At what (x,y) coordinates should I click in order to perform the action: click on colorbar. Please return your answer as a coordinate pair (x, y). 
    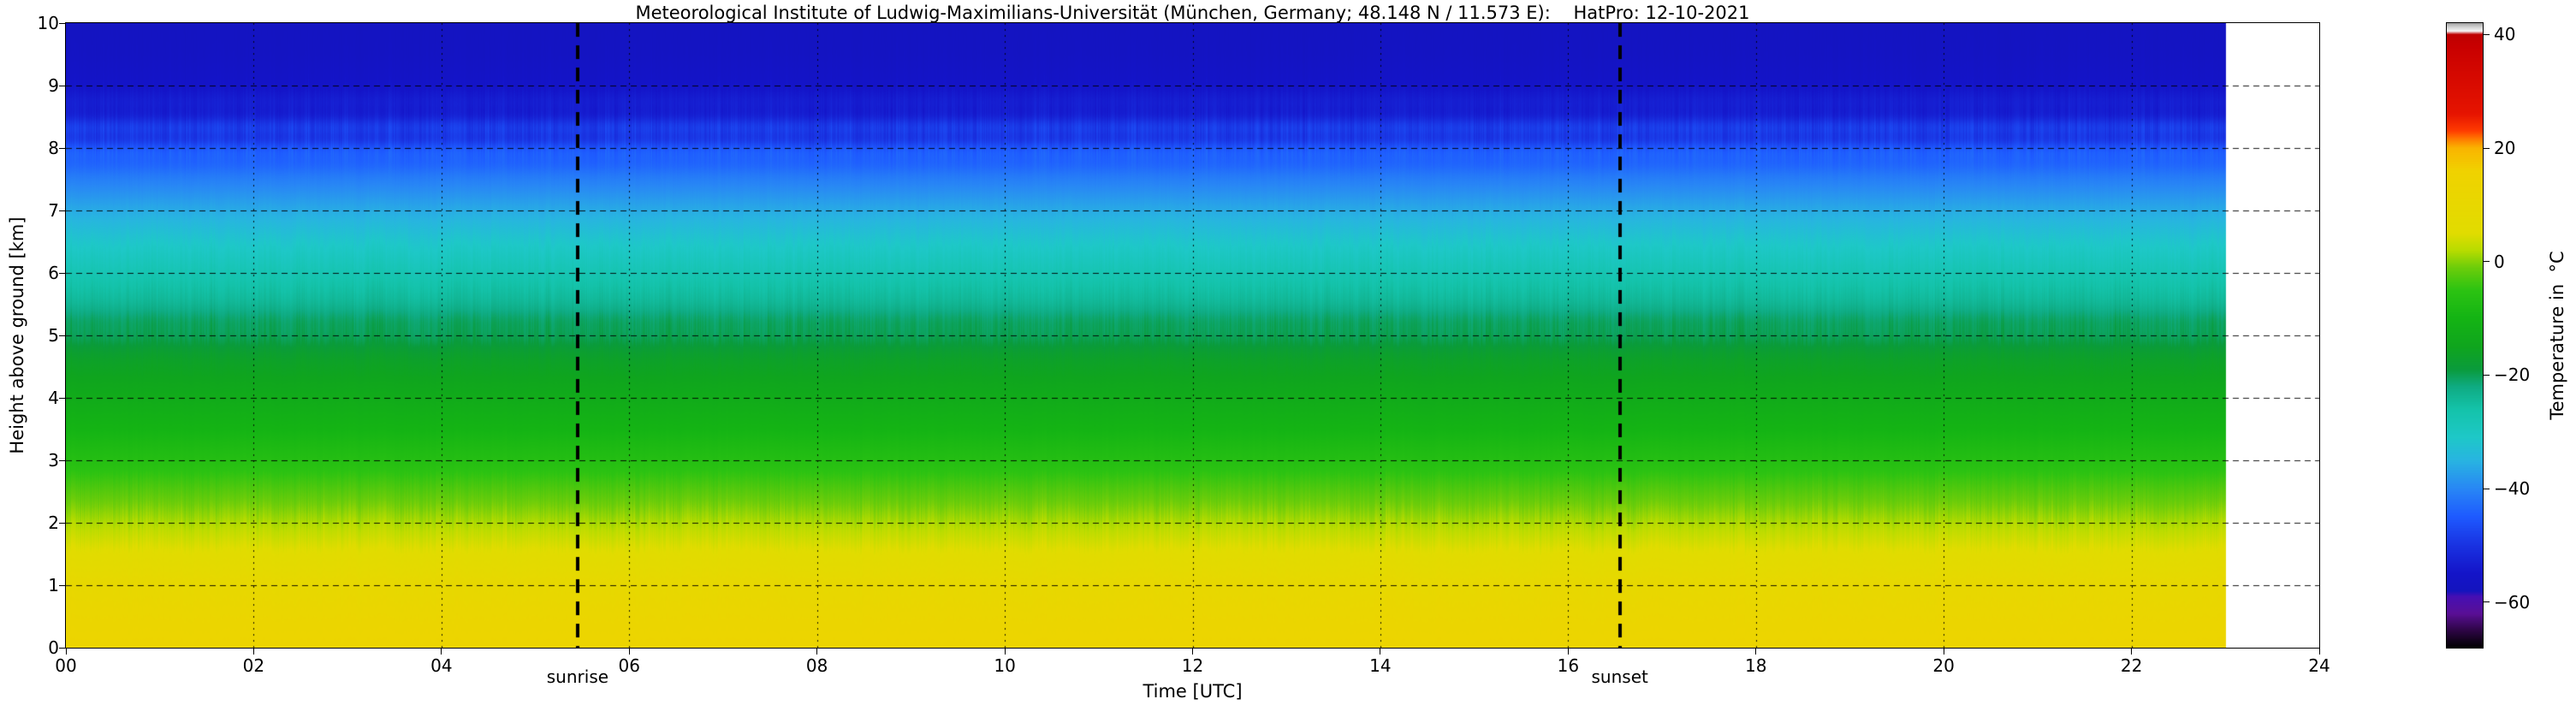
    Looking at the image, I should click on (2465, 335).